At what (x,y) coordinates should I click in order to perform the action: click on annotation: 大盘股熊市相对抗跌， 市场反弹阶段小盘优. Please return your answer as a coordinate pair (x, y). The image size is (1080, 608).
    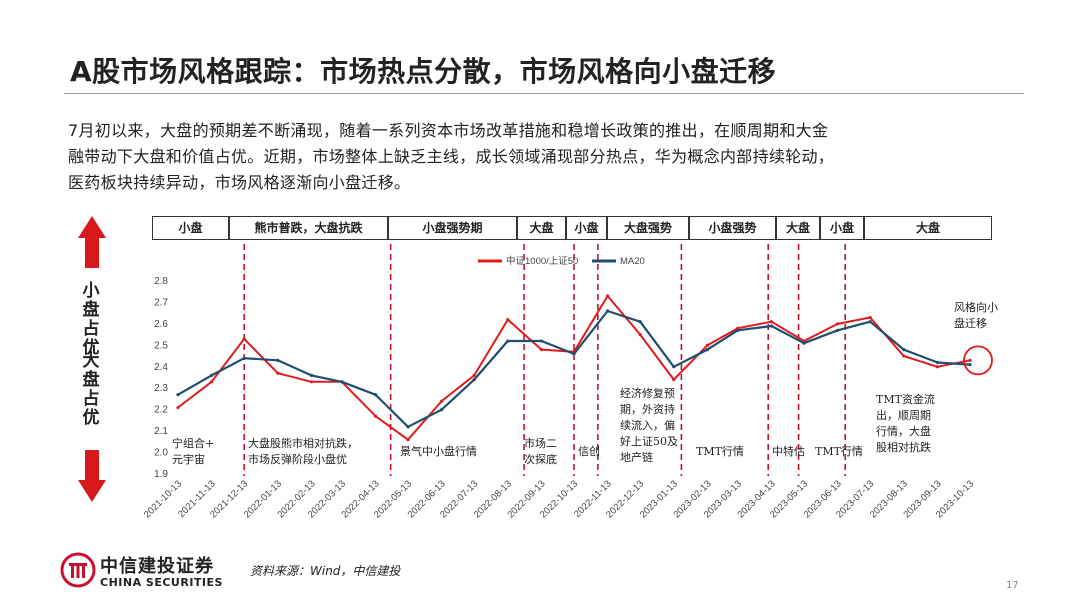
    Looking at the image, I should click on (303, 451).